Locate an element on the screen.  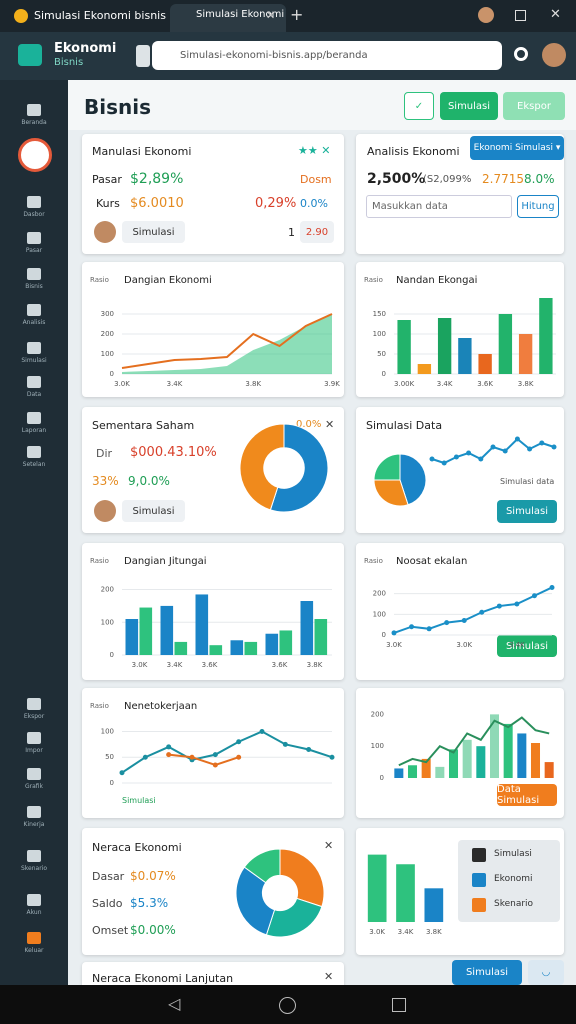
chart is located at coordinates (284, 468).